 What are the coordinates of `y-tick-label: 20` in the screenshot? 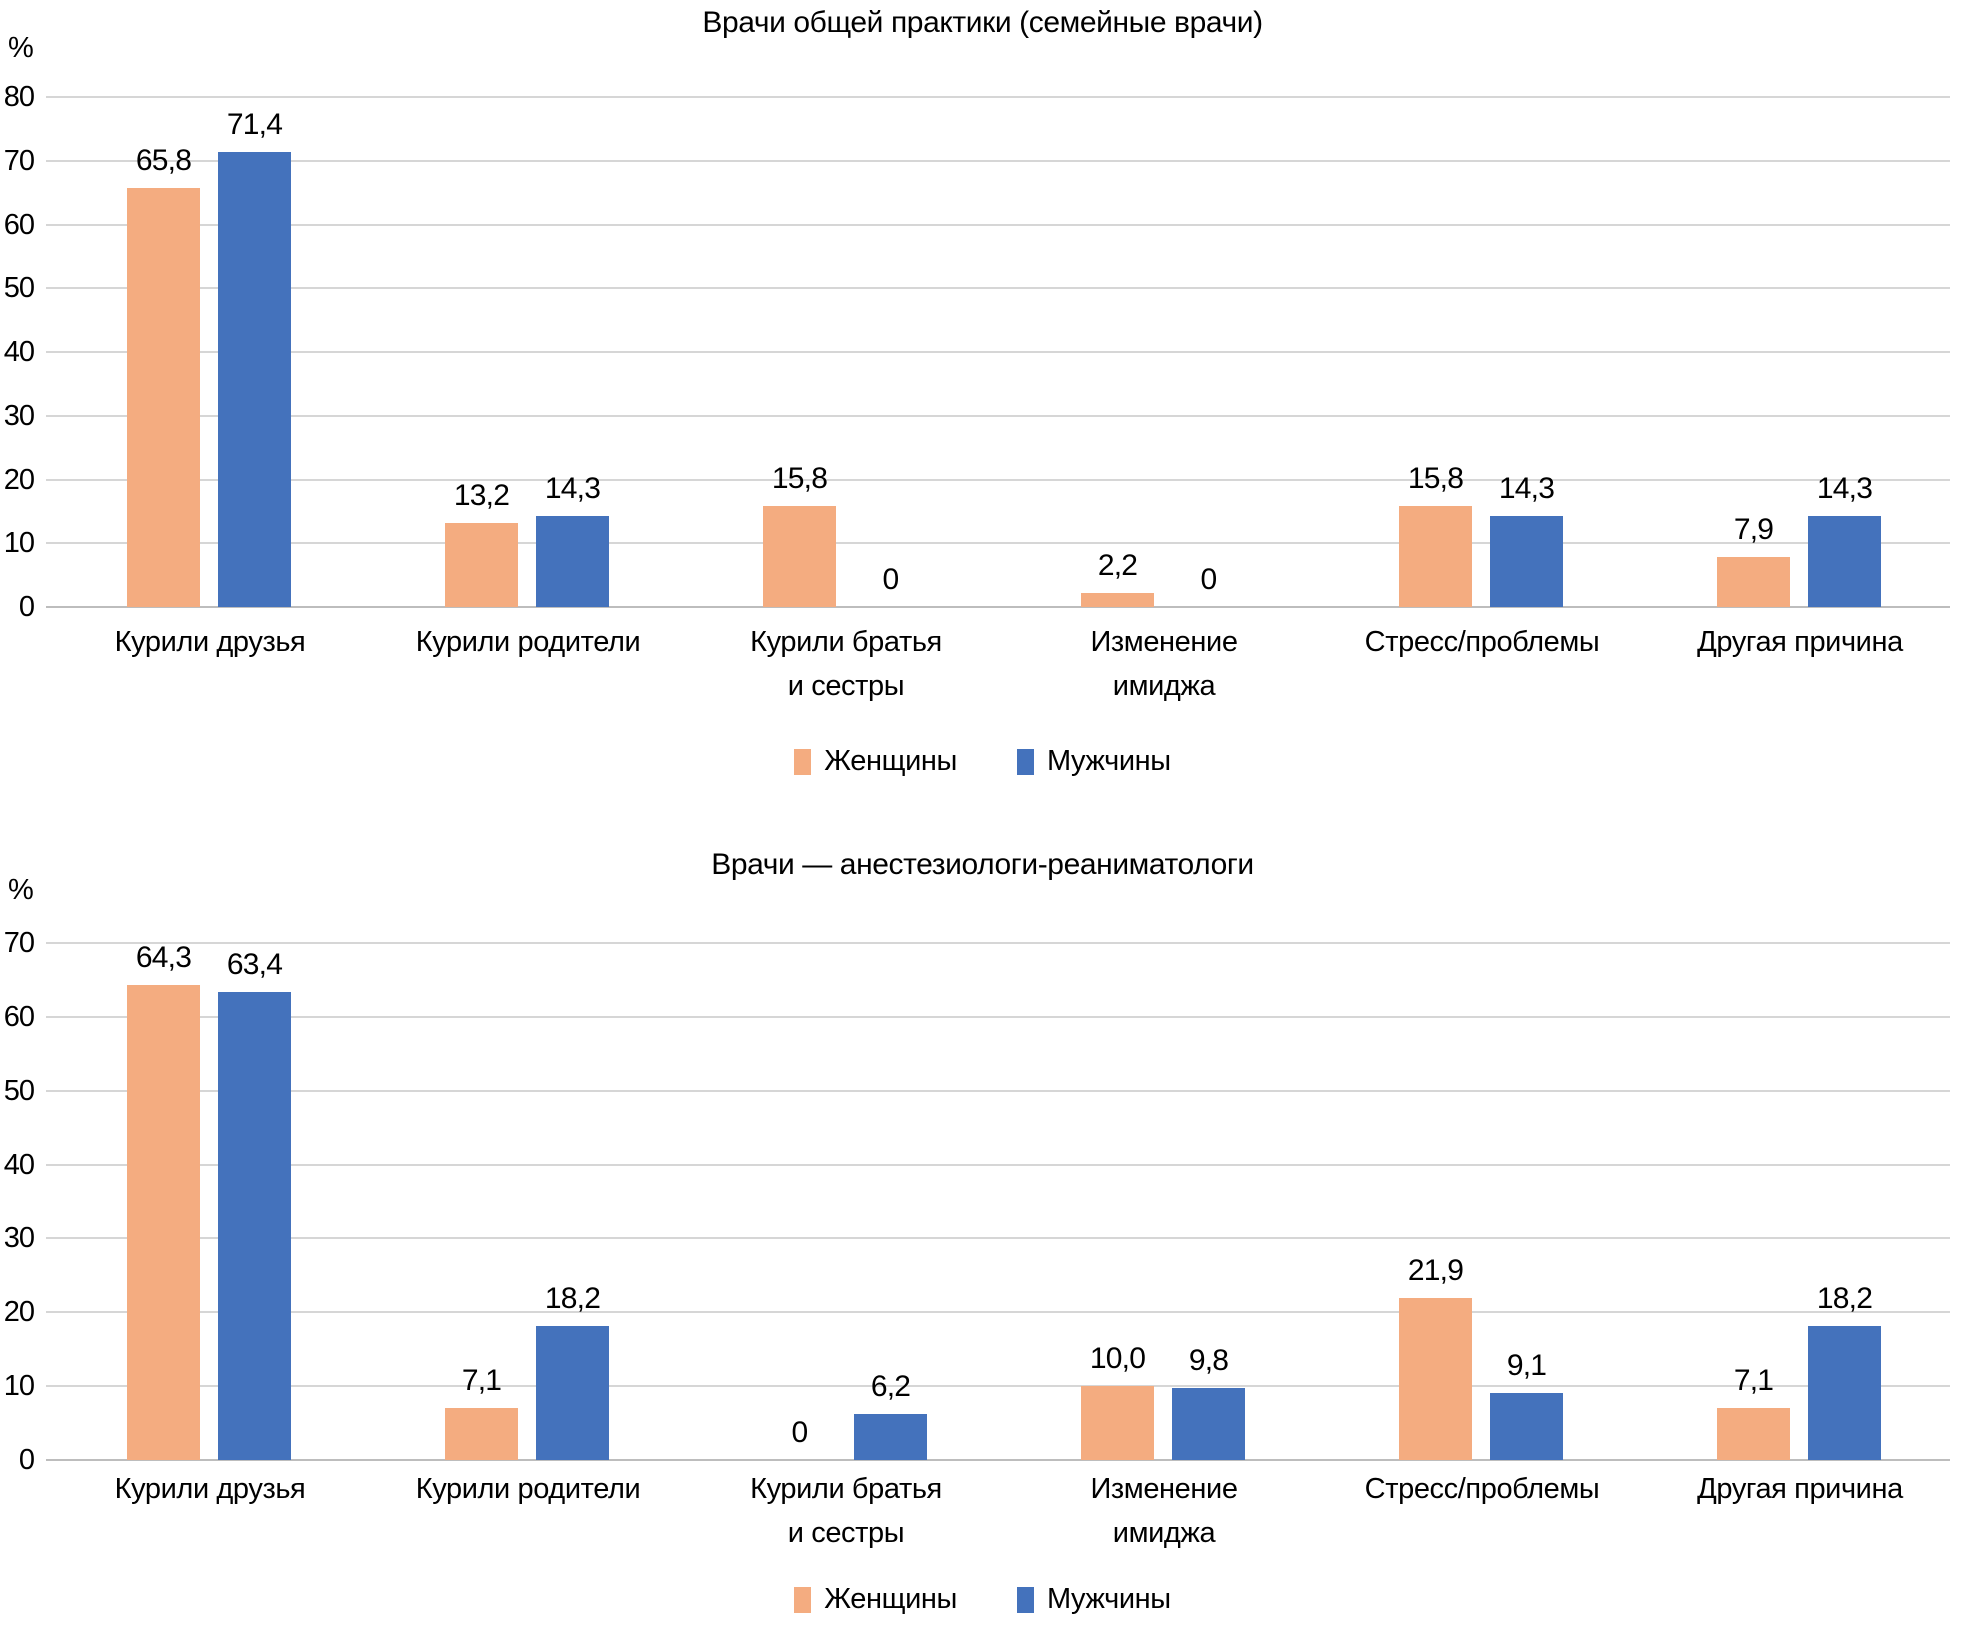 It's located at (19, 1312).